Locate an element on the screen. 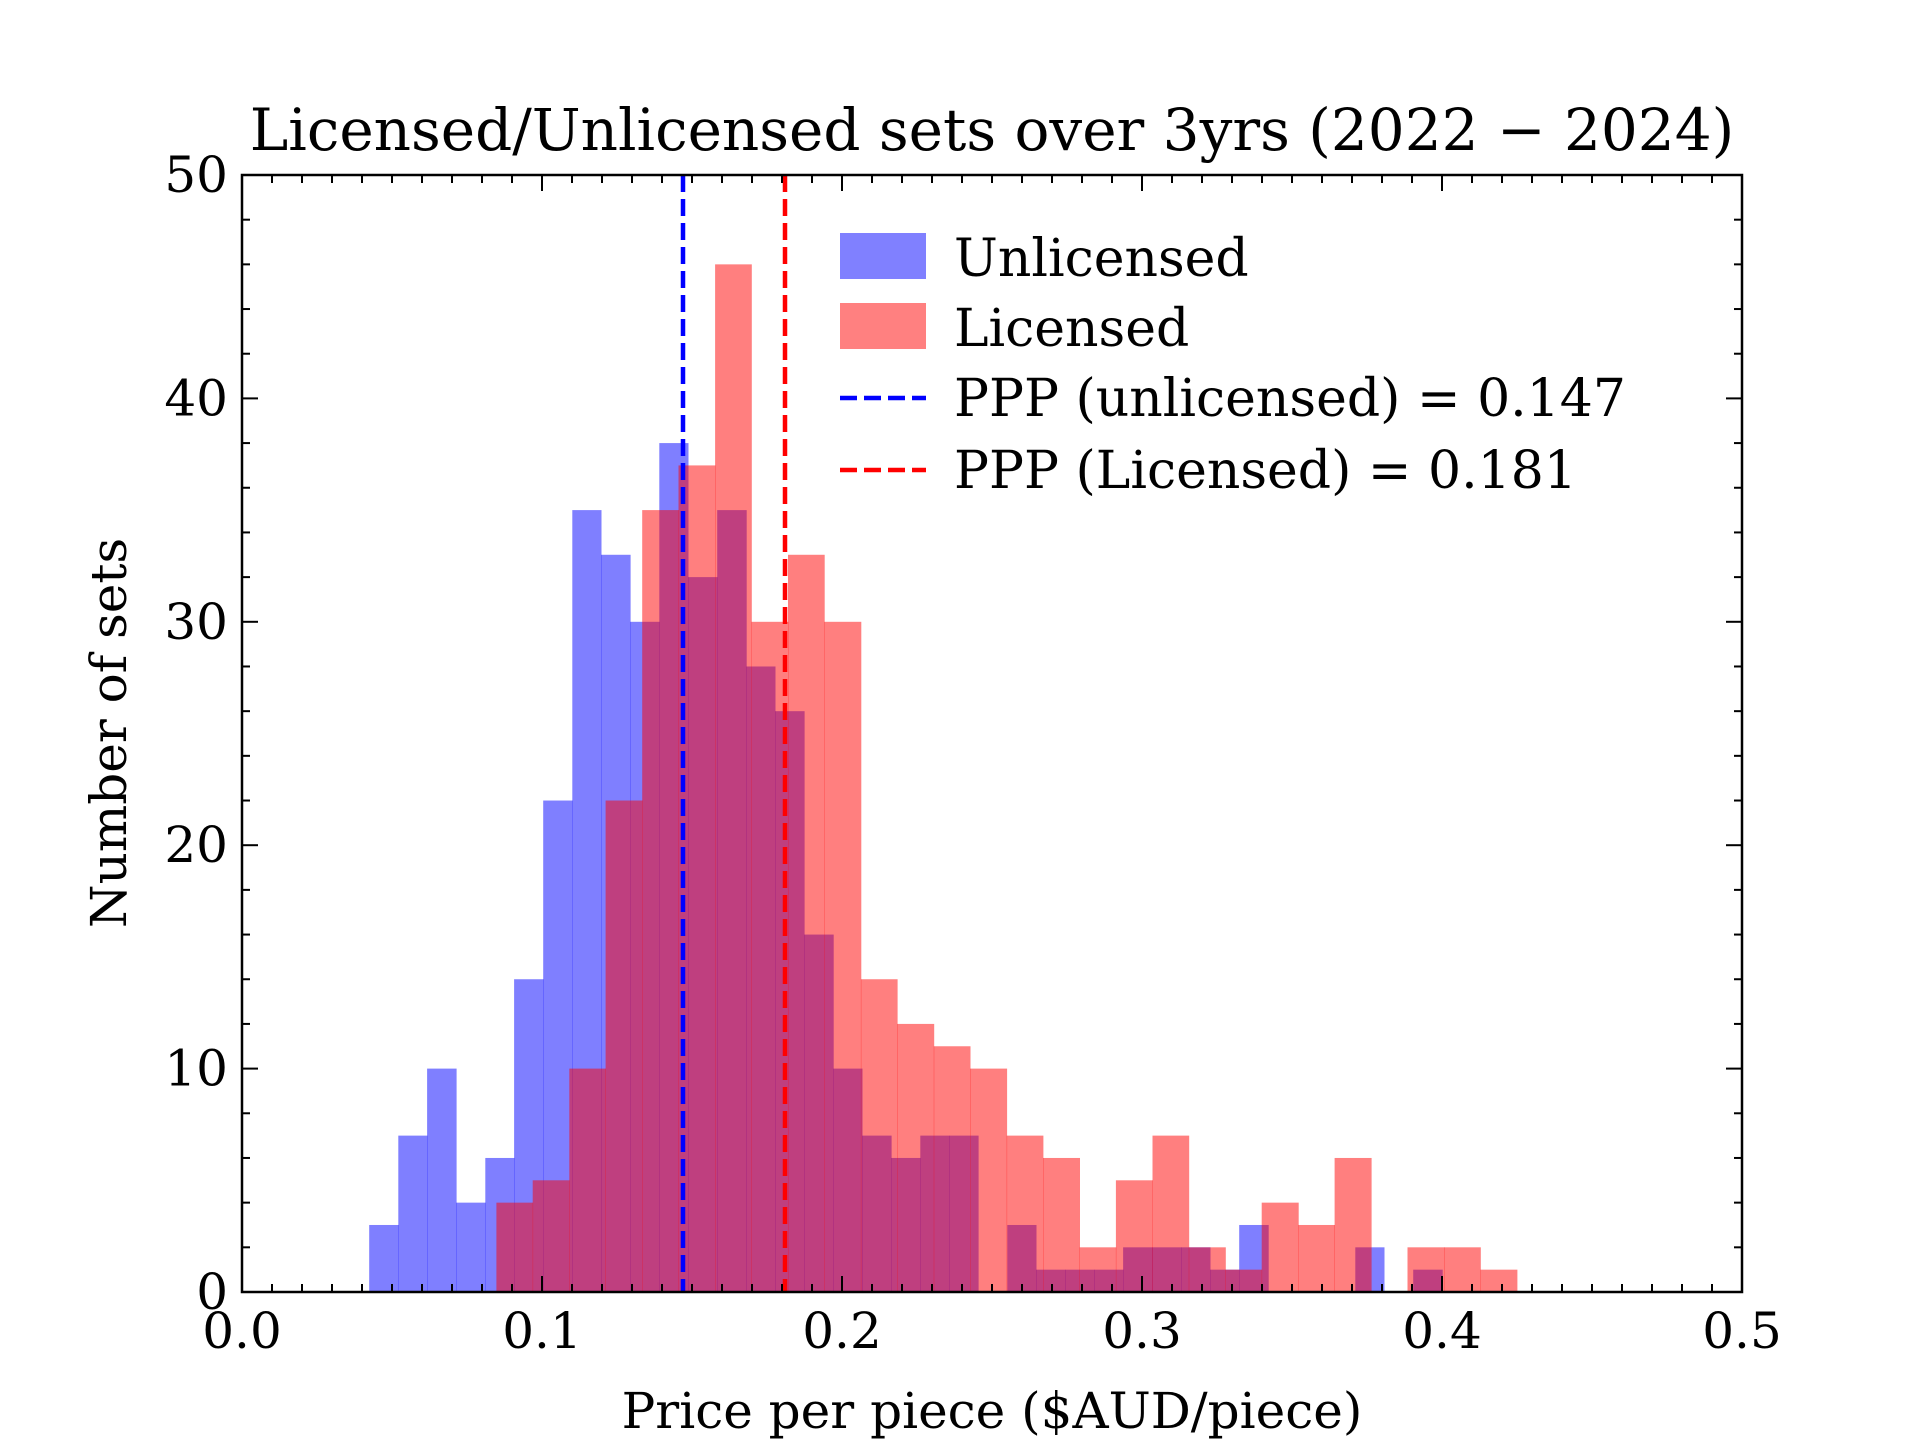 The image size is (1920, 1440). legend-licensed-swatch is located at coordinates (883, 326).